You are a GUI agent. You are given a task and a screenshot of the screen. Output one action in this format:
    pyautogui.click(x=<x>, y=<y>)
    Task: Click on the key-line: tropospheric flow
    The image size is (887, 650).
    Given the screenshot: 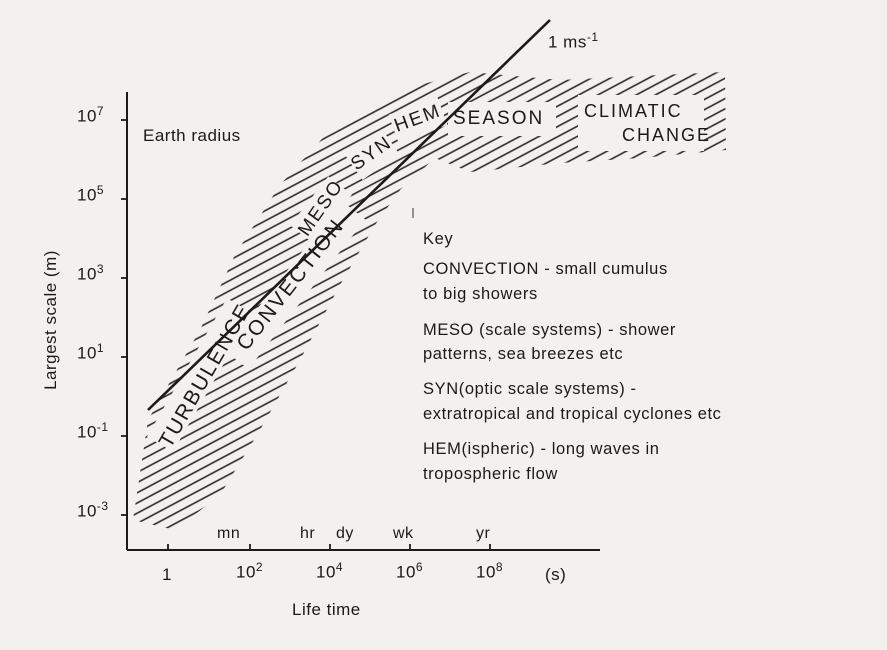 What is the action you would take?
    pyautogui.click(x=490, y=474)
    